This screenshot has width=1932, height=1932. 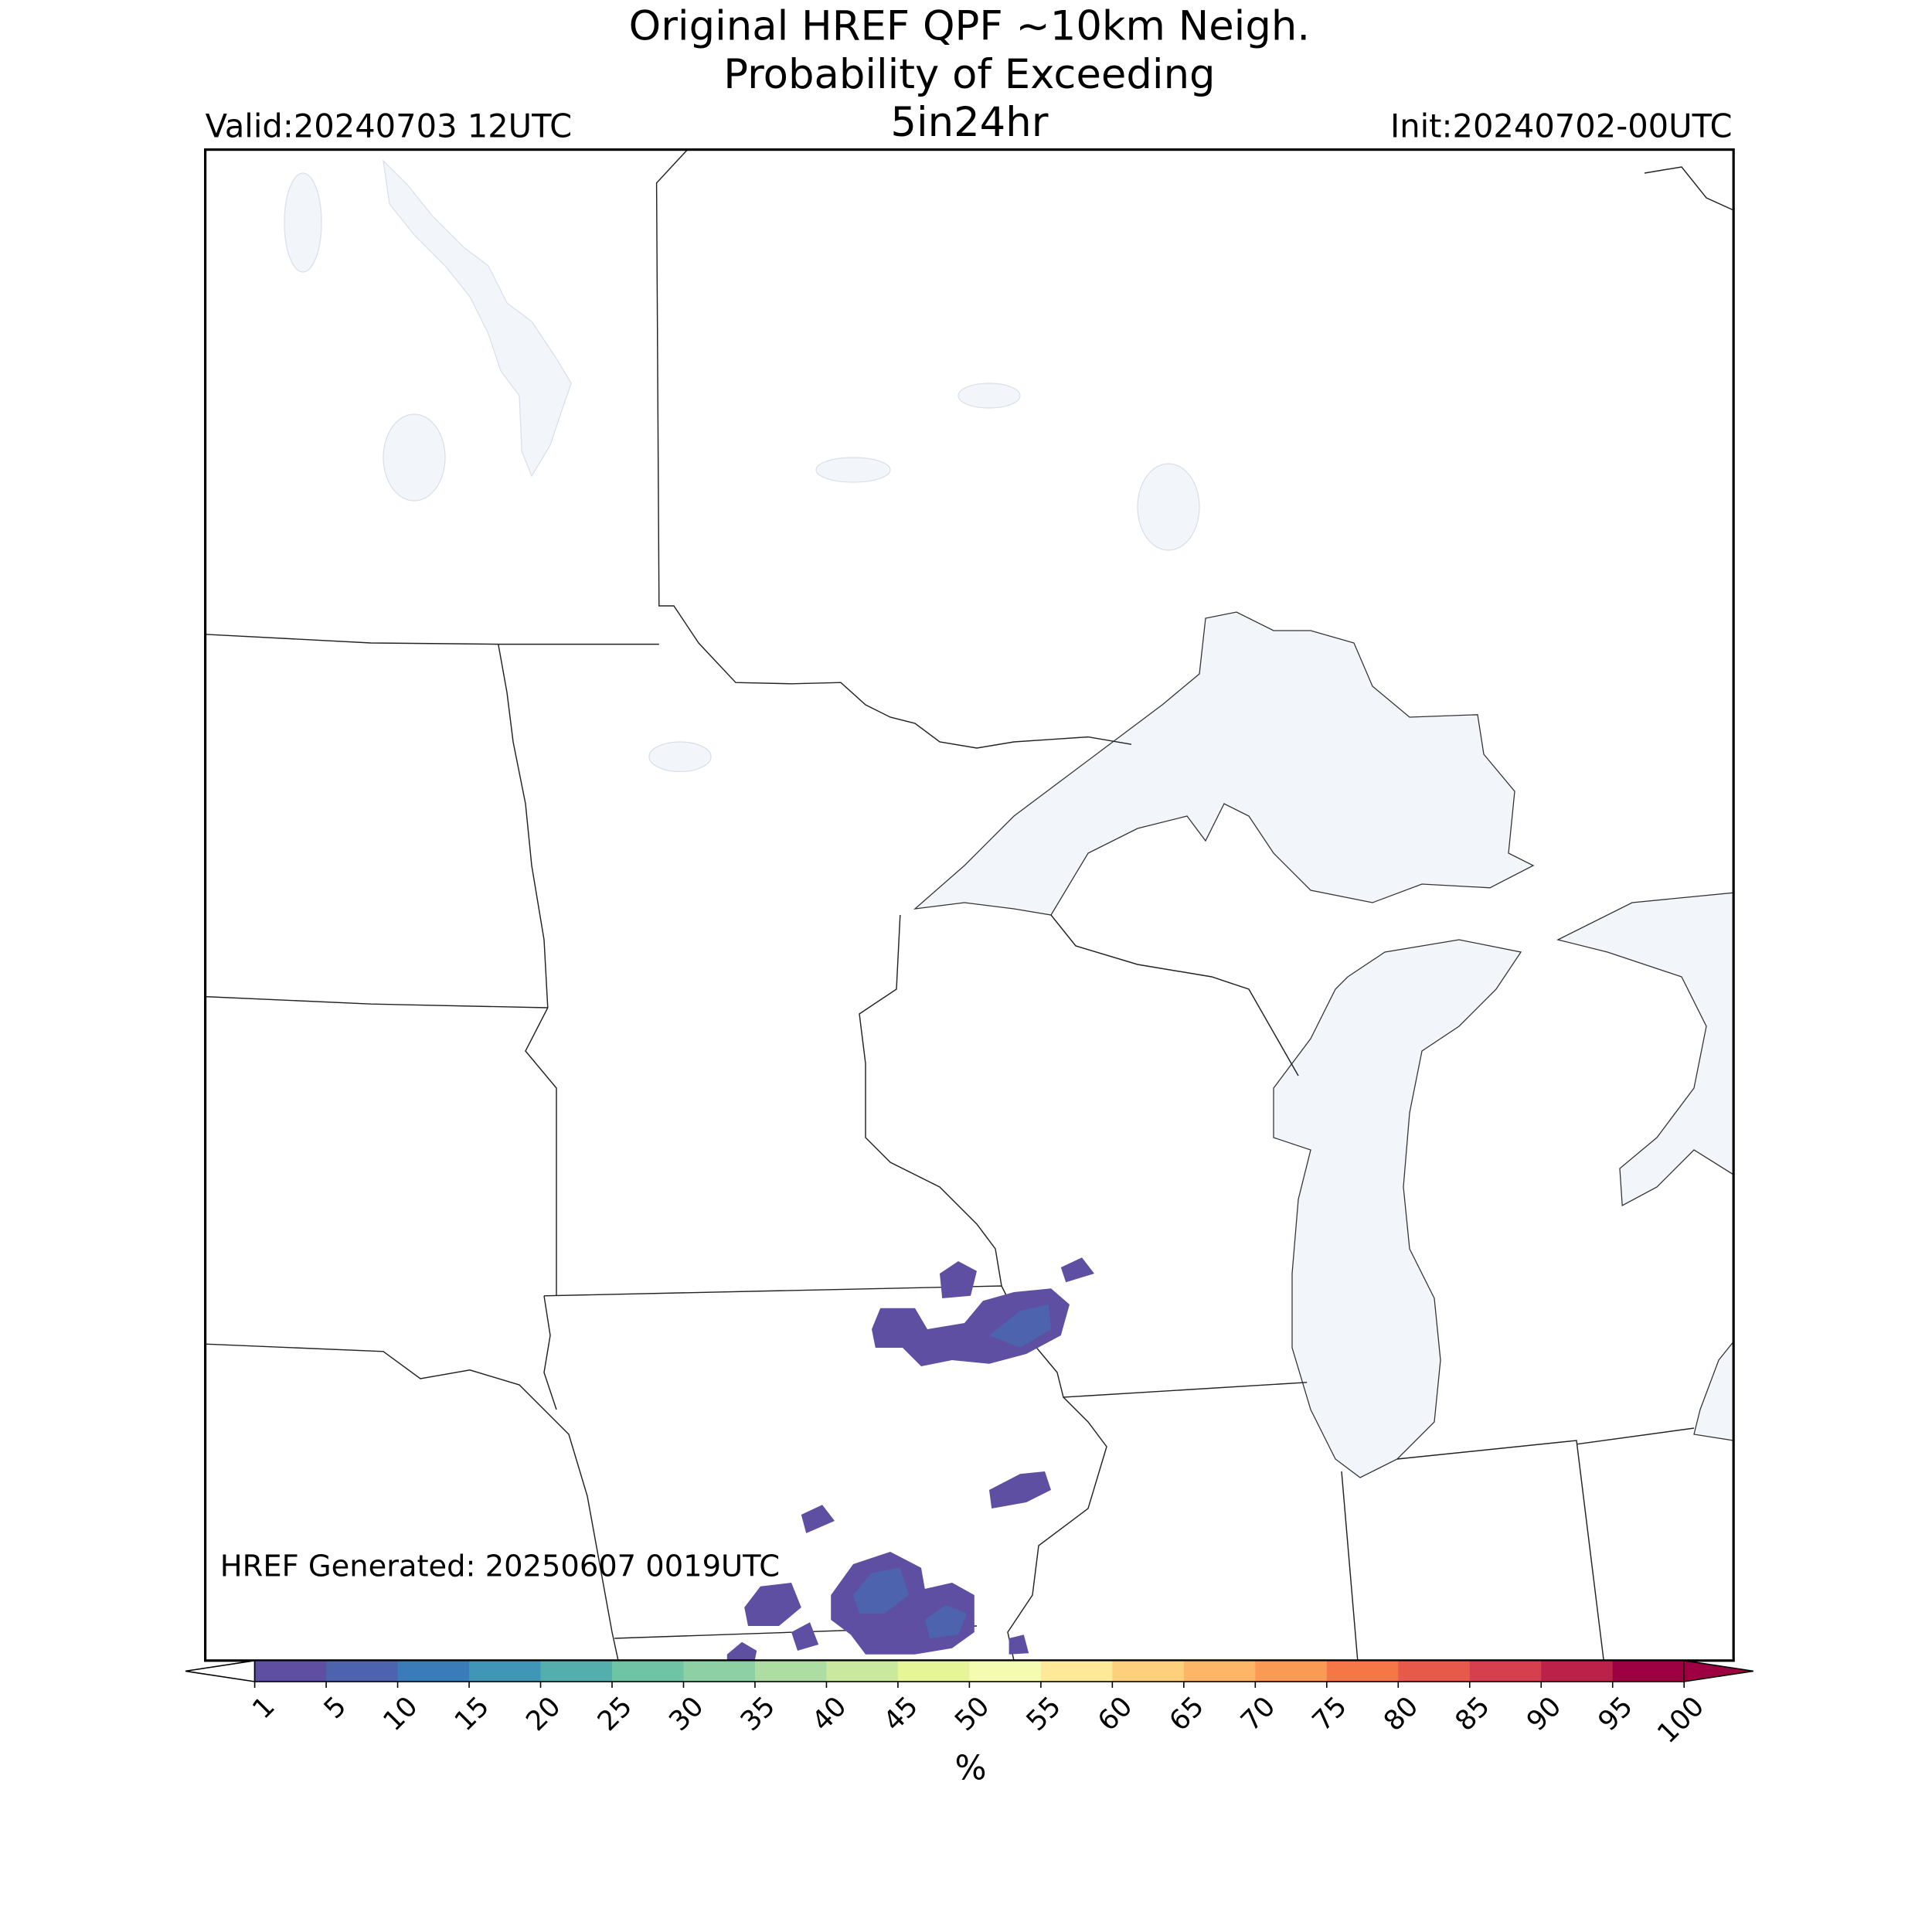 What do you see at coordinates (1645, 1049) in the screenshot?
I see `lake-huron` at bounding box center [1645, 1049].